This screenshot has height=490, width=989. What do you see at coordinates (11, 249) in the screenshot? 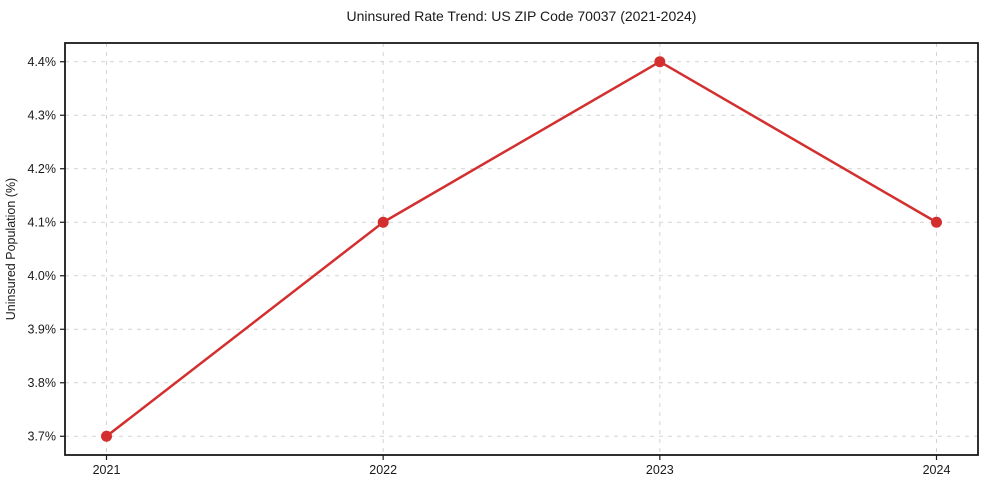
I see `y-axis-label: Uninsured Population (%)` at bounding box center [11, 249].